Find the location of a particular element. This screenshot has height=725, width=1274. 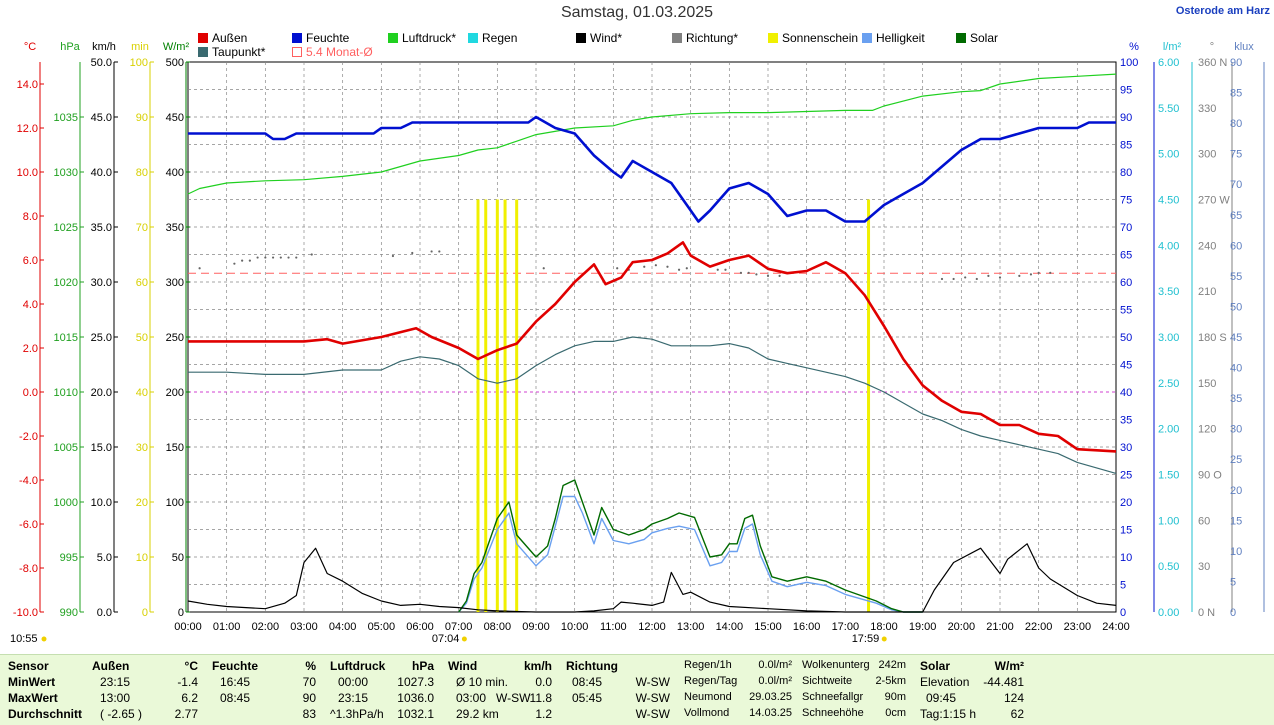

stats-elevation: -44.481 is located at coordinates (1003, 682).